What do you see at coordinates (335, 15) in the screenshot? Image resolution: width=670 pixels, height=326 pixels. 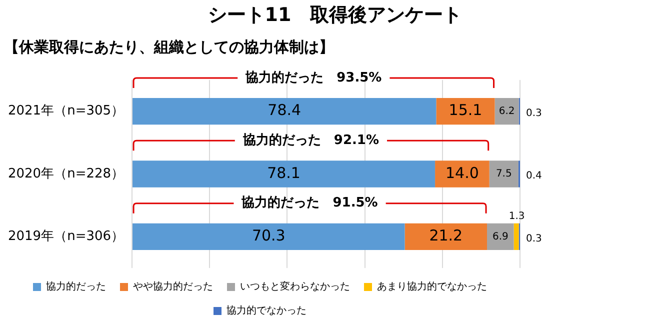 I see `chart-title: シート11 取得後アンケート` at bounding box center [335, 15].